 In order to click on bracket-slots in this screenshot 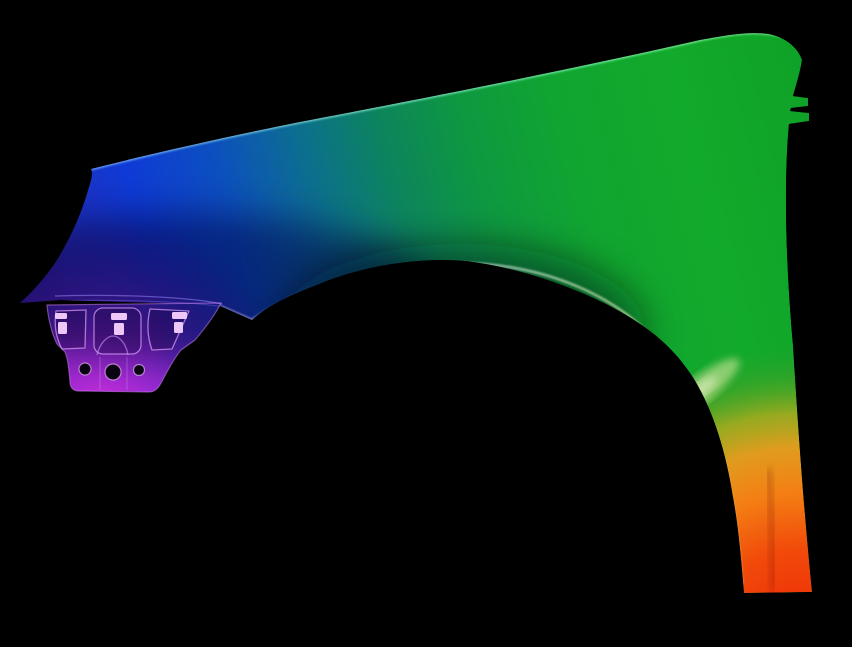, I will do `click(121, 323)`.